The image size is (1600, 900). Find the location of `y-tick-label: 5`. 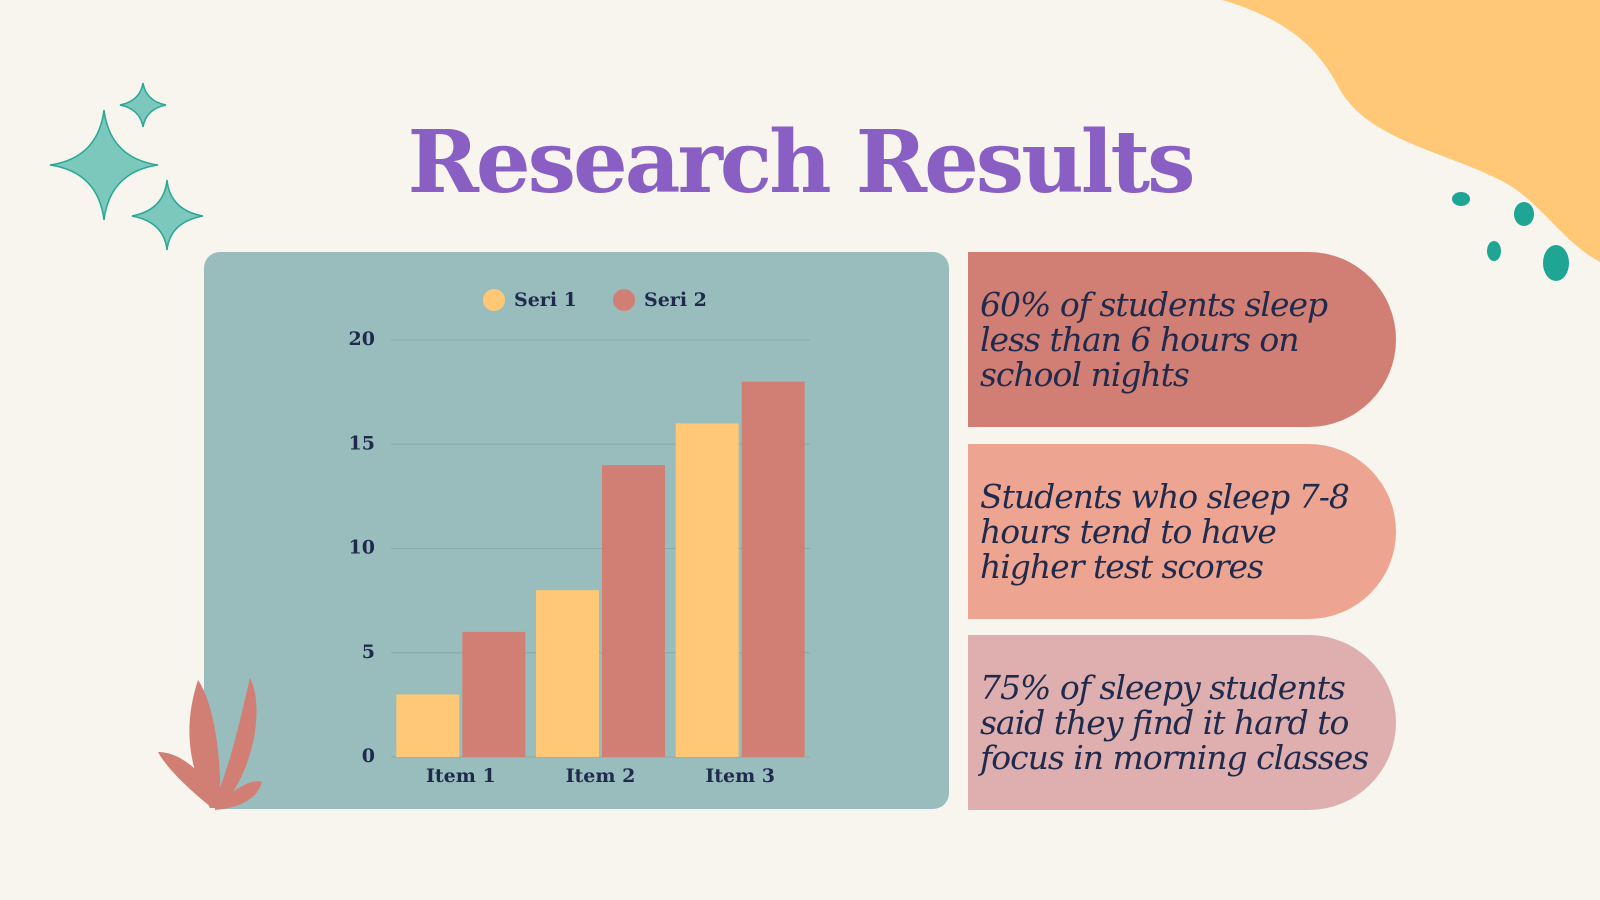

y-tick-label: 5 is located at coordinates (368, 652).